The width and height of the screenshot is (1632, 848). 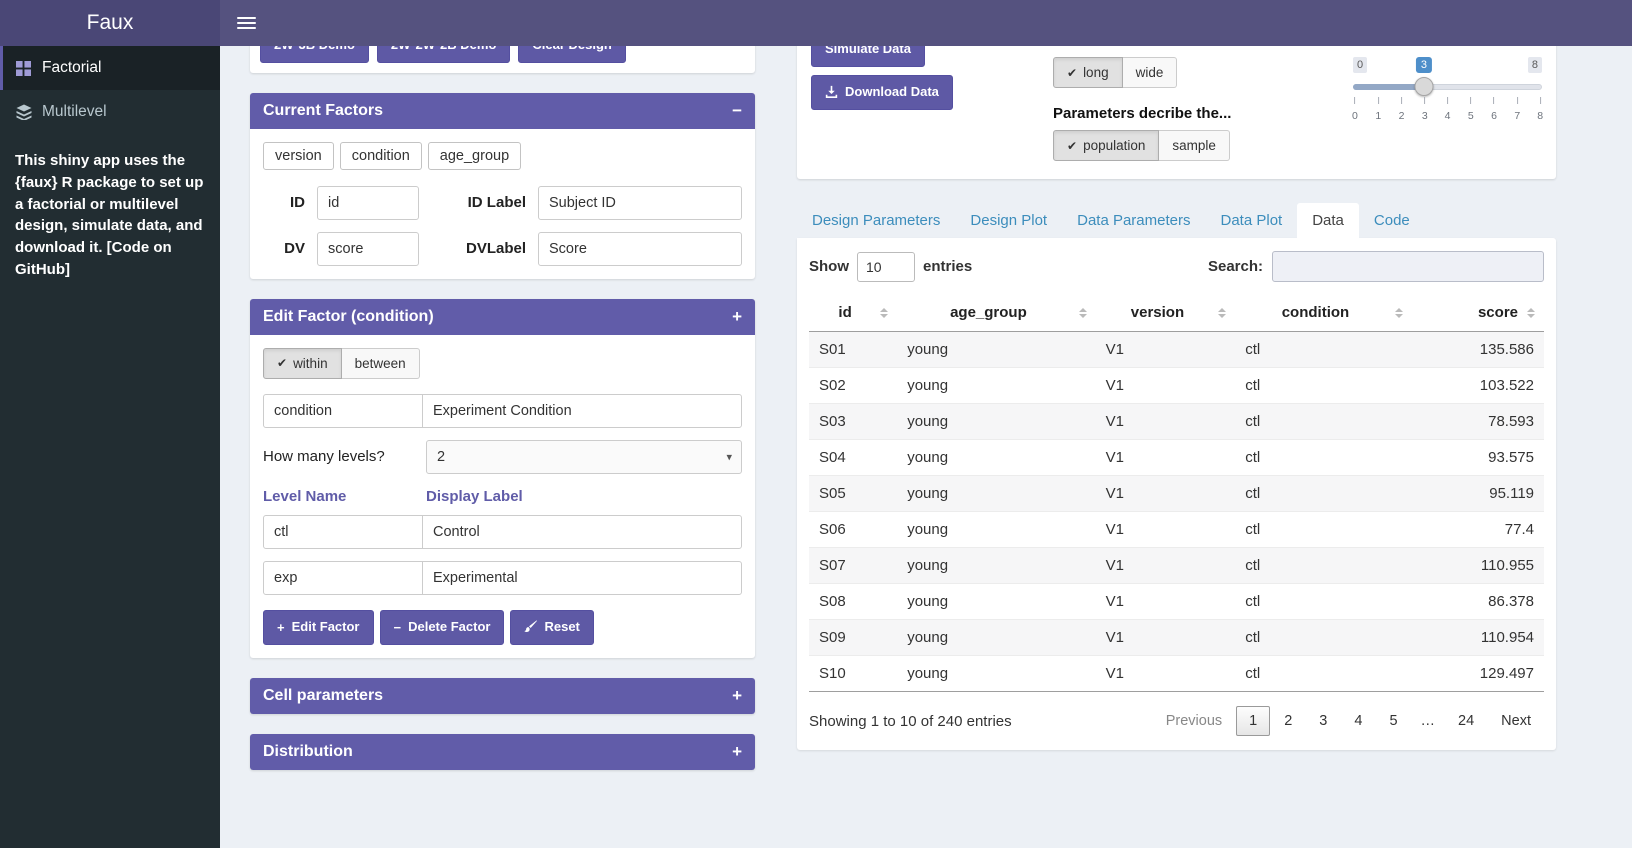 I want to click on app-logo: Faux, so click(x=110, y=23).